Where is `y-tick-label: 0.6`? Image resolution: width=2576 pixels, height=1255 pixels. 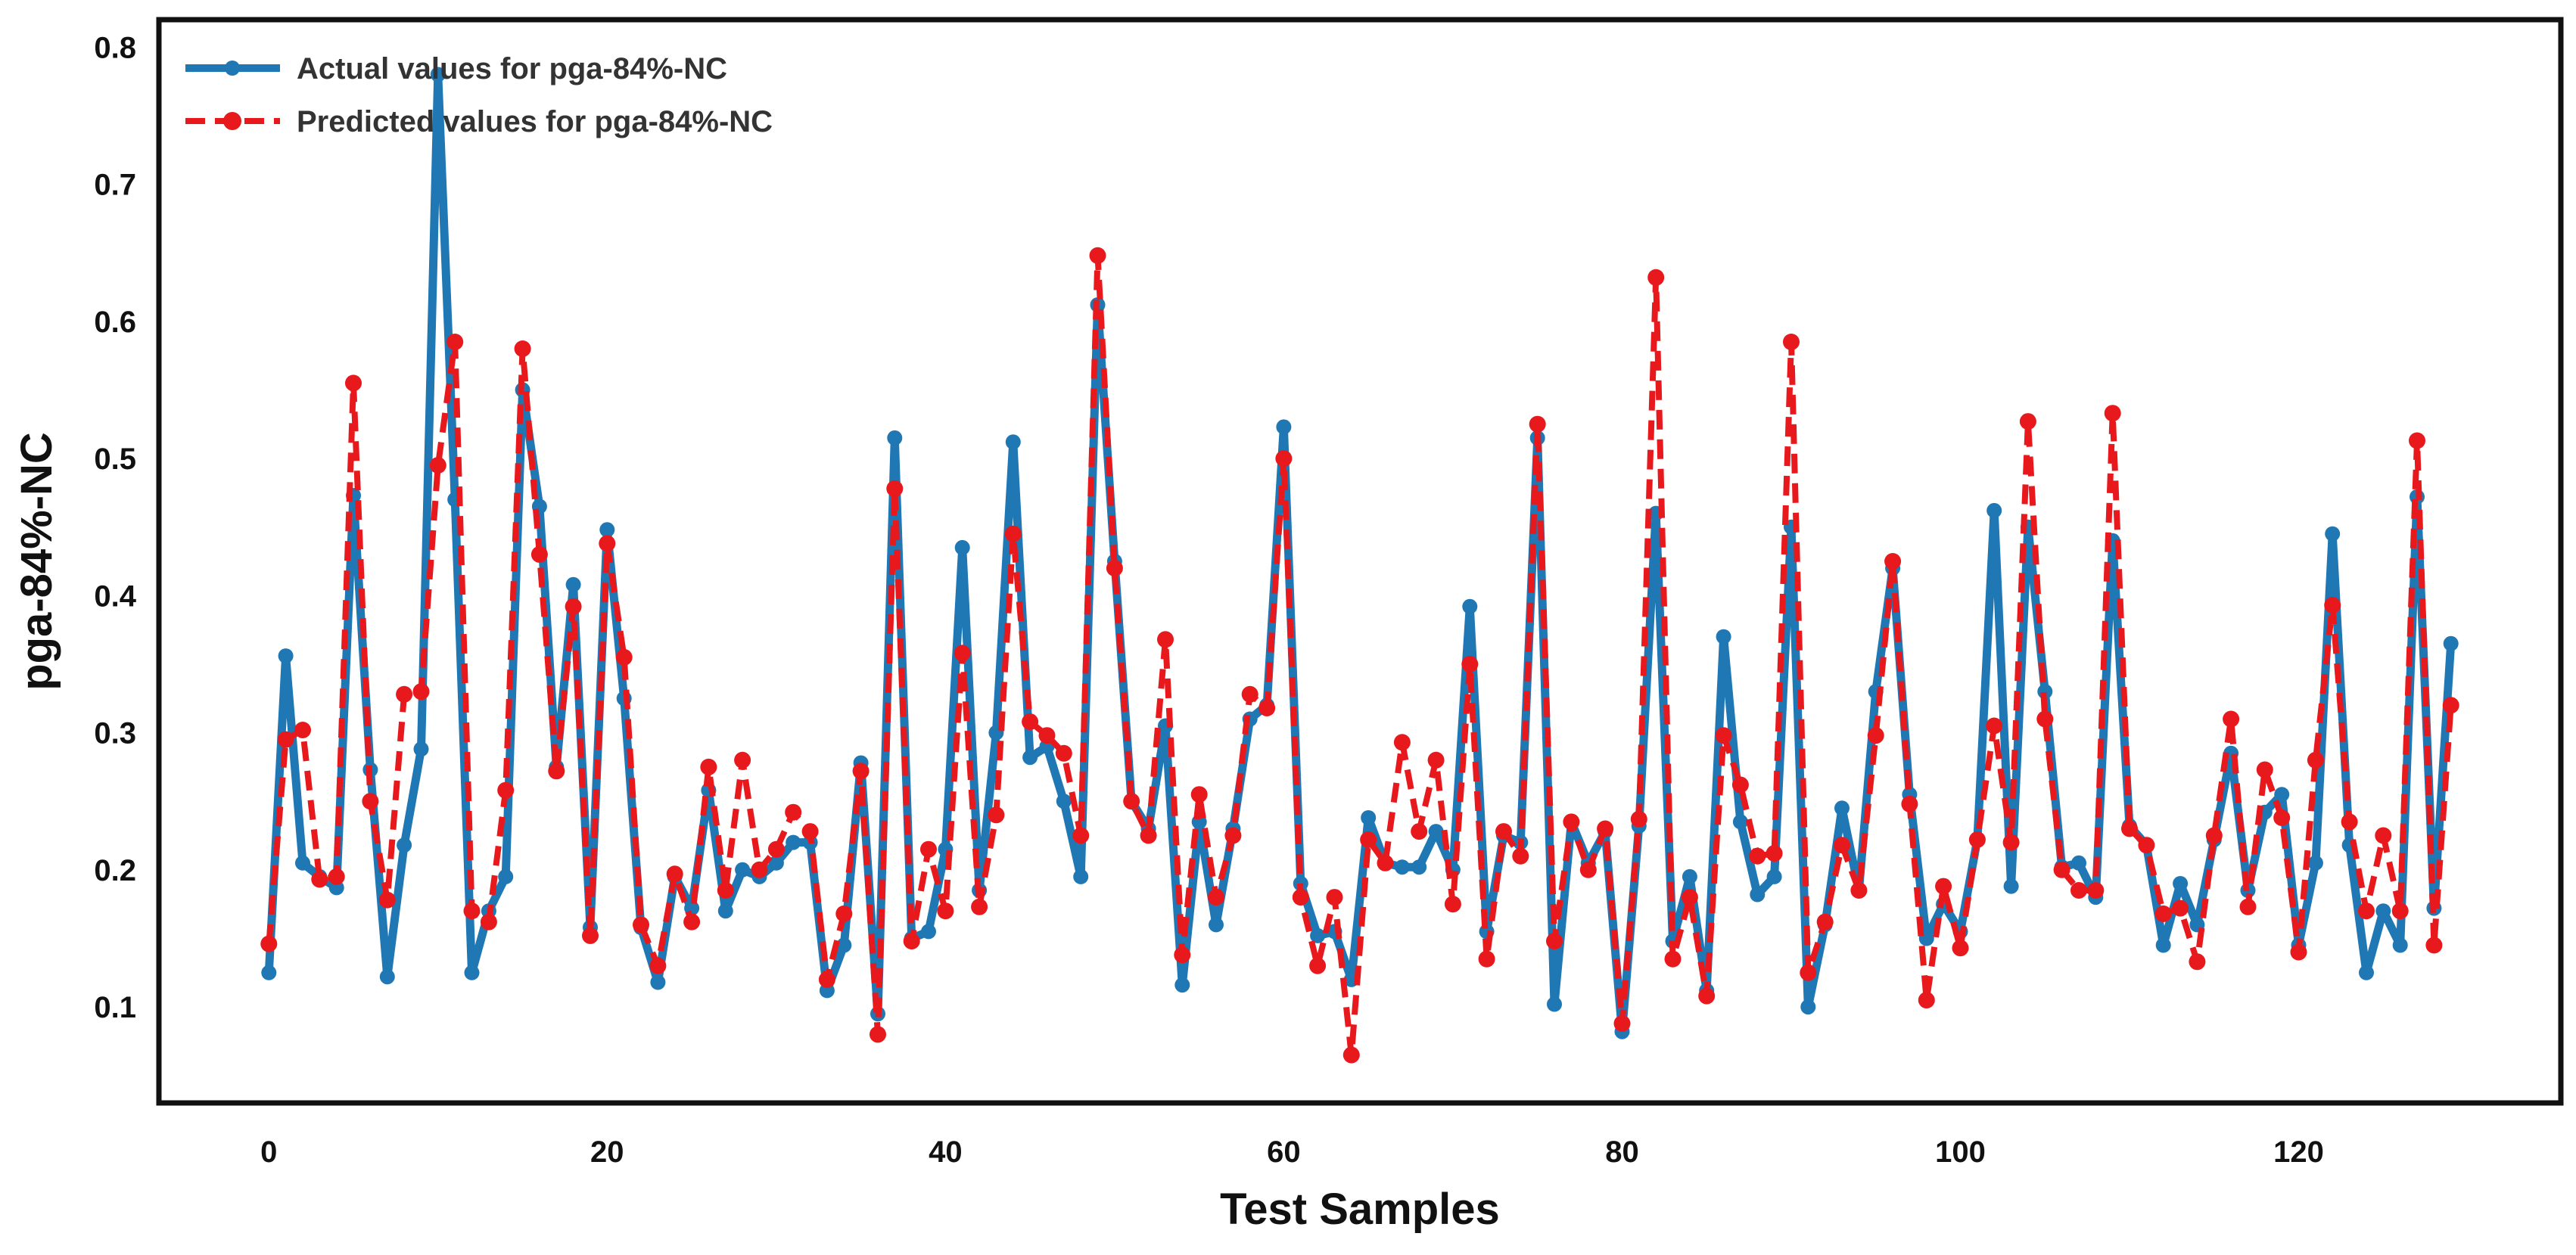
y-tick-label: 0.6 is located at coordinates (115, 322).